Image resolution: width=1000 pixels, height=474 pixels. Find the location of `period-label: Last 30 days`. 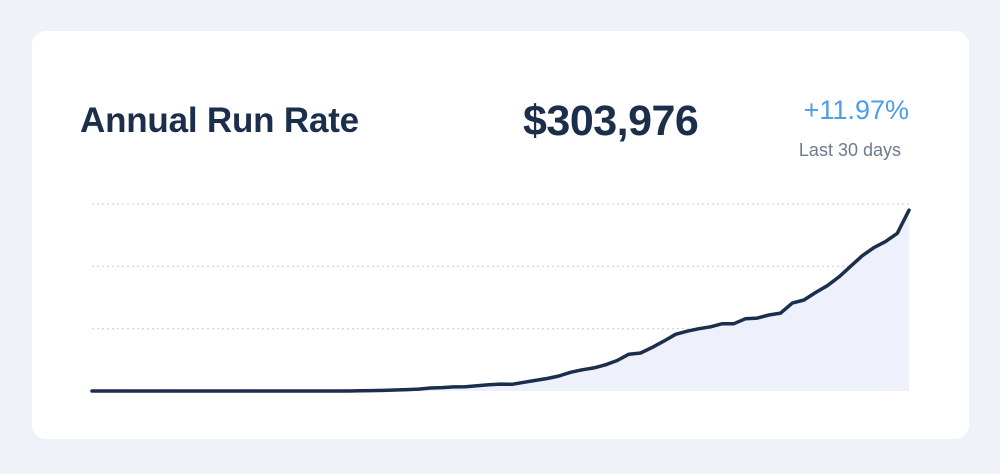

period-label: Last 30 days is located at coordinates (849, 150).